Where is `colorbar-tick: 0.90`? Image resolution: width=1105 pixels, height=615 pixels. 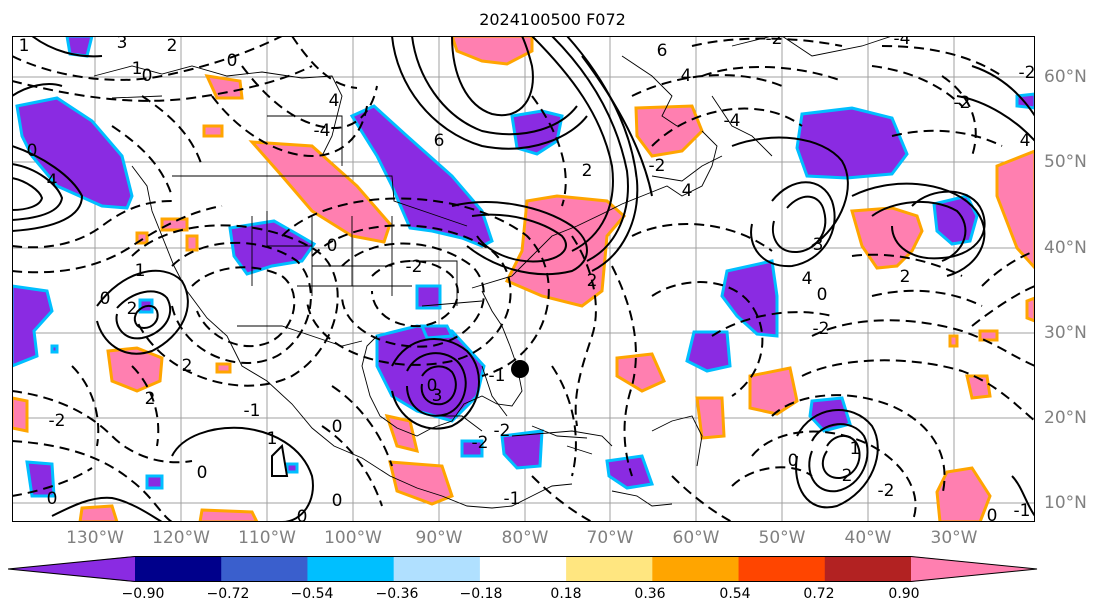
colorbar-tick: 0.90 is located at coordinates (904, 594).